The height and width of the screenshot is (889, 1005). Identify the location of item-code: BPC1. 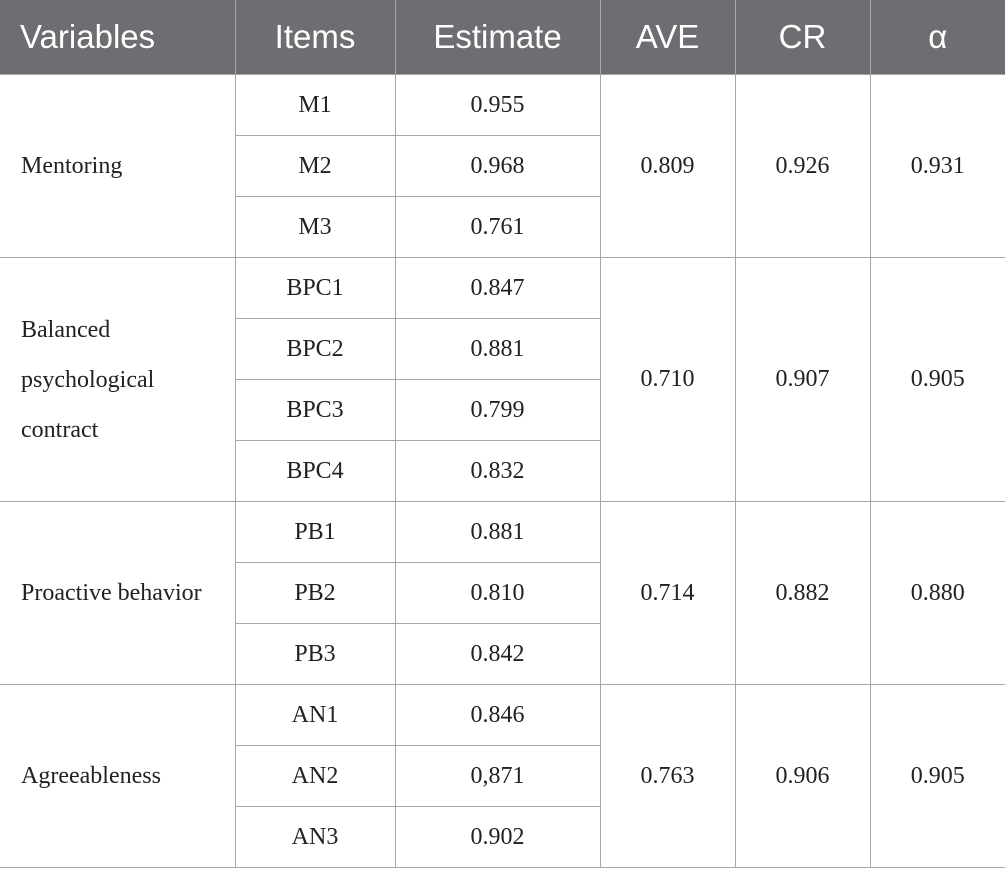
(315, 288).